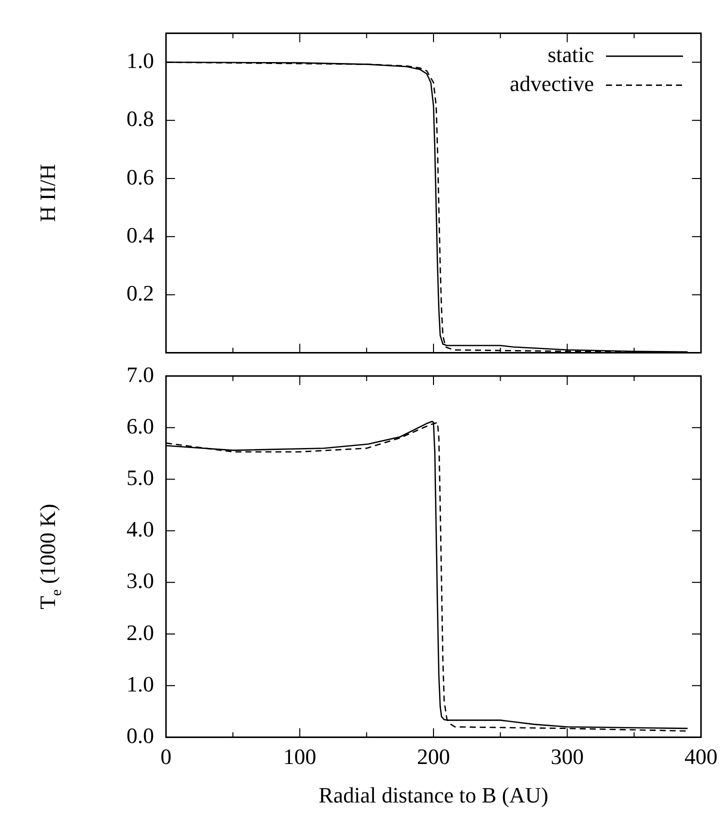 Image resolution: width=722 pixels, height=815 pixels. What do you see at coordinates (140, 477) in the screenshot?
I see `y-tick-label: 5.0` at bounding box center [140, 477].